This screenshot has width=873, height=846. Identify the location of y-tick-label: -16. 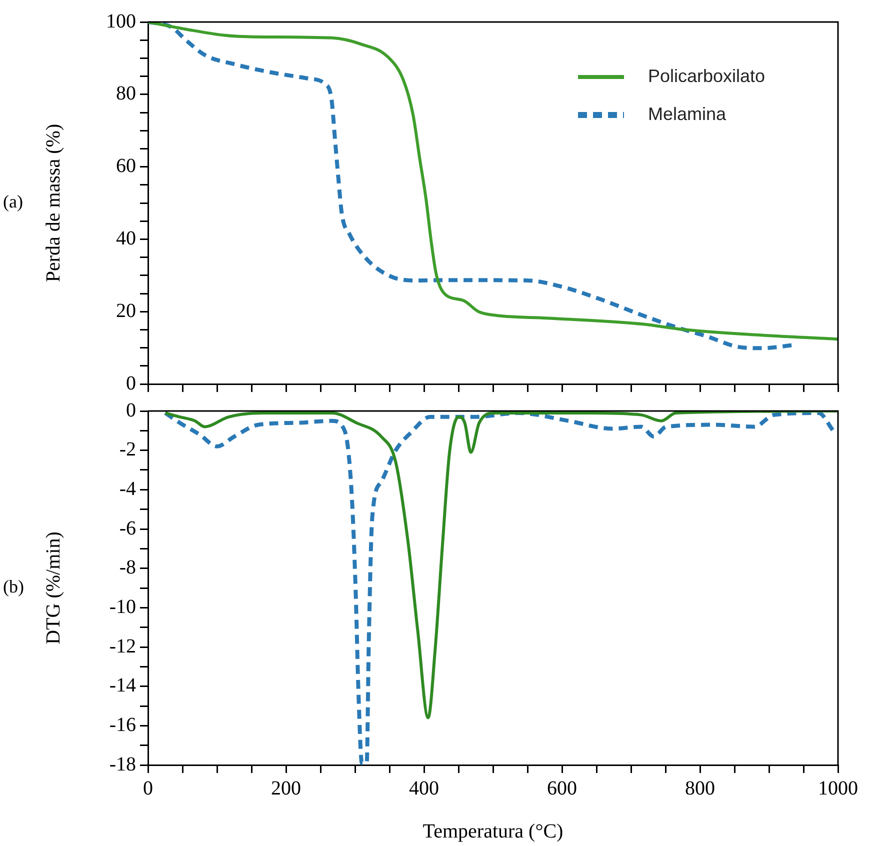
(122, 725).